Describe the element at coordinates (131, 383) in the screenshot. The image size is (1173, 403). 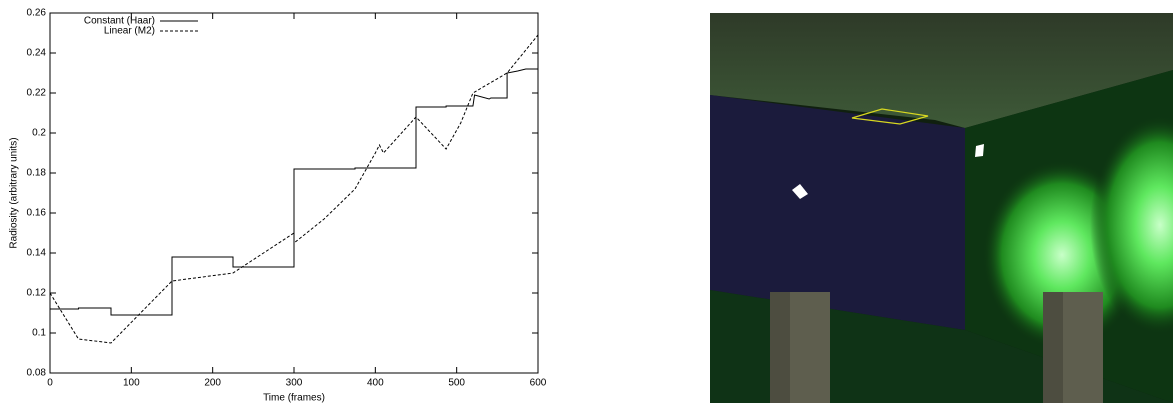
I see `x-tick-label: 100` at that location.